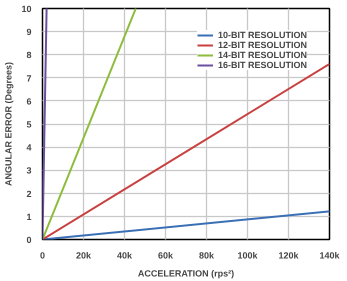  Describe the element at coordinates (43, 255) in the screenshot. I see `x-tick-label: 0` at that location.